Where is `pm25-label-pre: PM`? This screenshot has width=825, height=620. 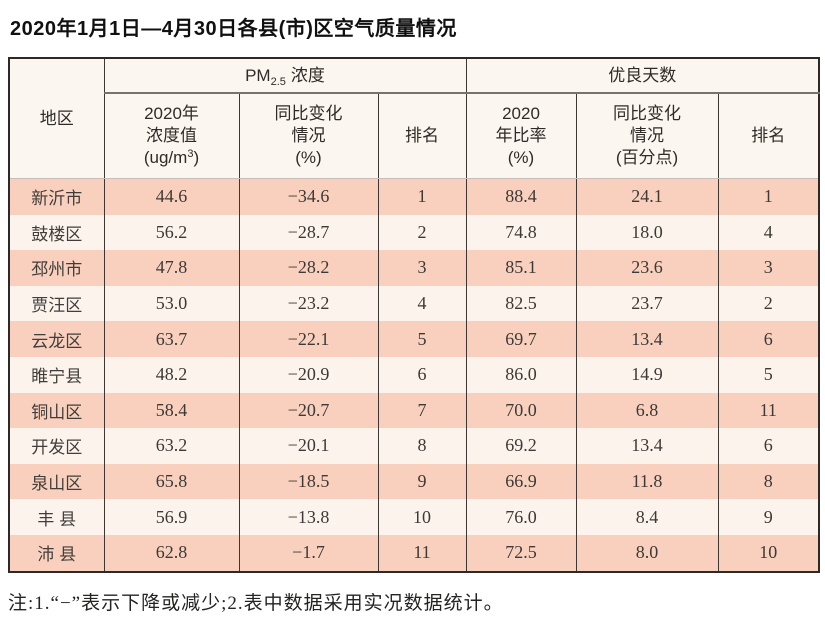 pm25-label-pre: PM is located at coordinates (258, 75).